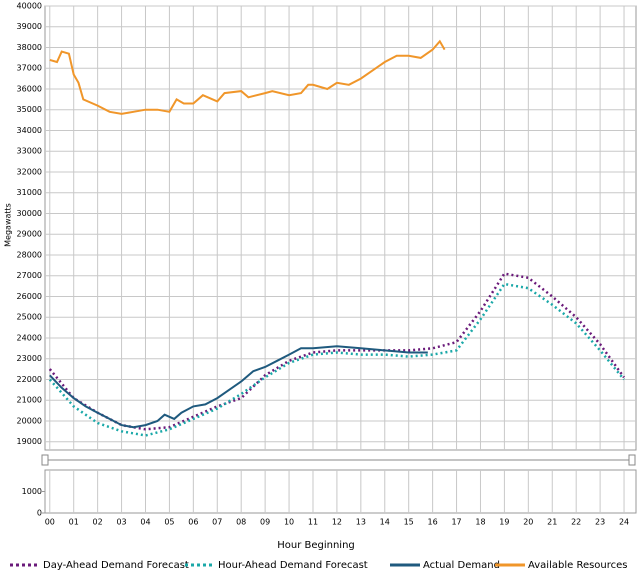  I want to click on y-tick-label: 21000, so click(29, 400).